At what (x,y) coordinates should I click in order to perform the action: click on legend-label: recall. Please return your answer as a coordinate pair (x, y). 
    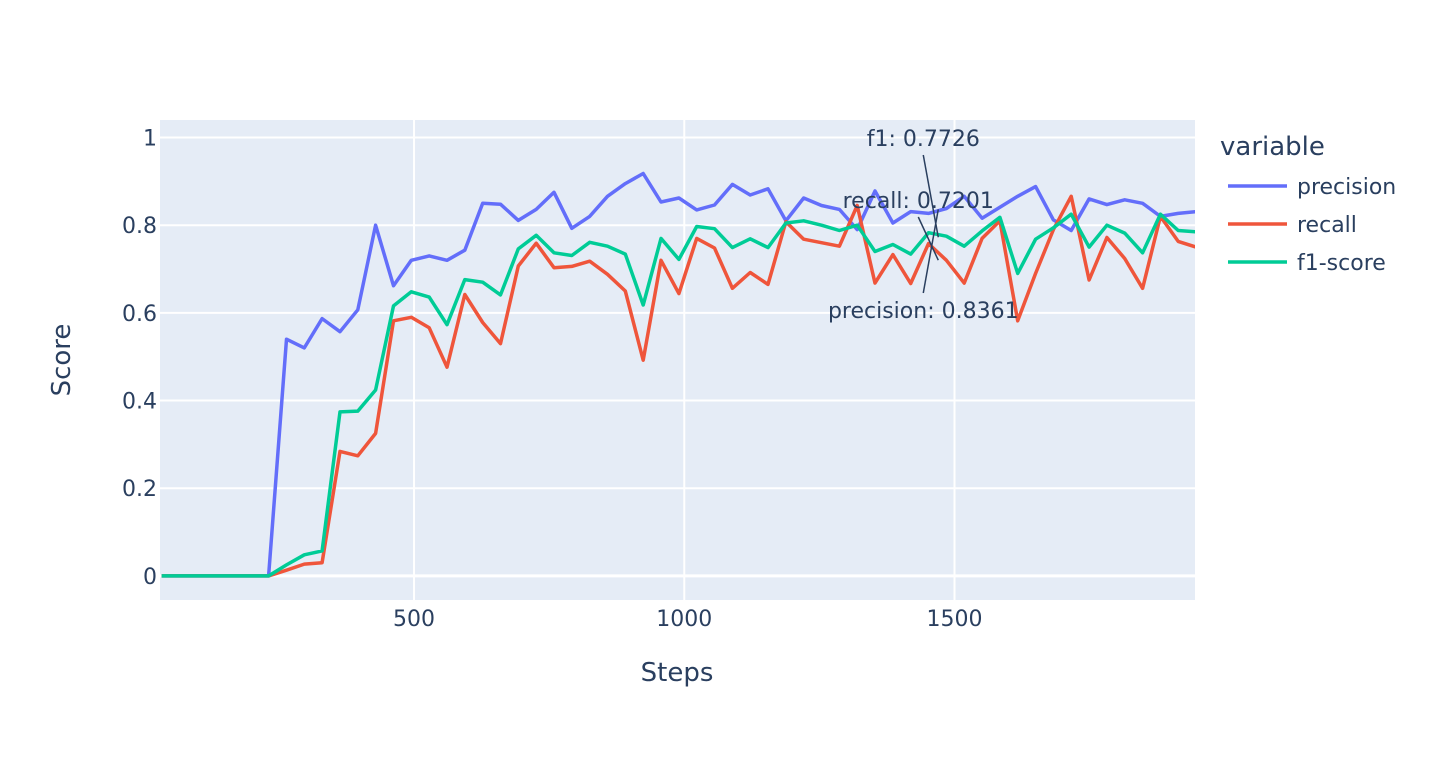
    Looking at the image, I should click on (1327, 225).